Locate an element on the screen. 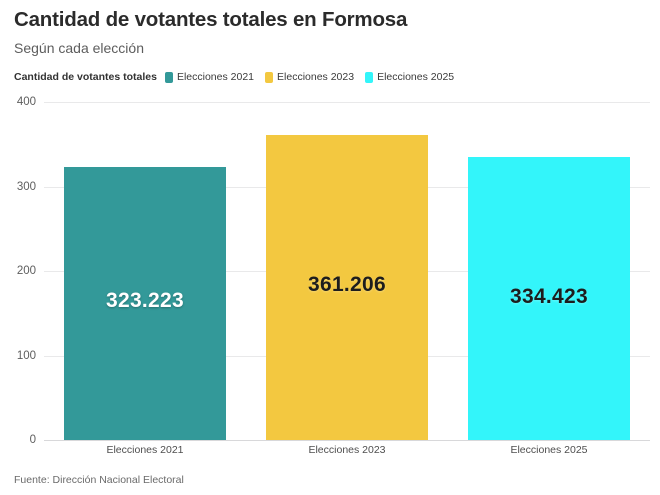 The image size is (660, 495). y-axis-tick-label: 300 is located at coordinates (26, 186).